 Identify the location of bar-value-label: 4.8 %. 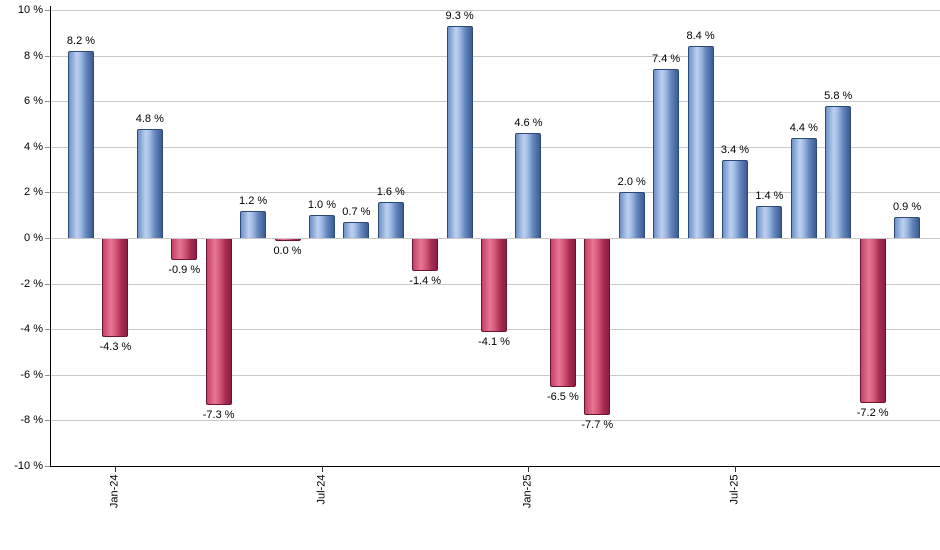
(149, 118).